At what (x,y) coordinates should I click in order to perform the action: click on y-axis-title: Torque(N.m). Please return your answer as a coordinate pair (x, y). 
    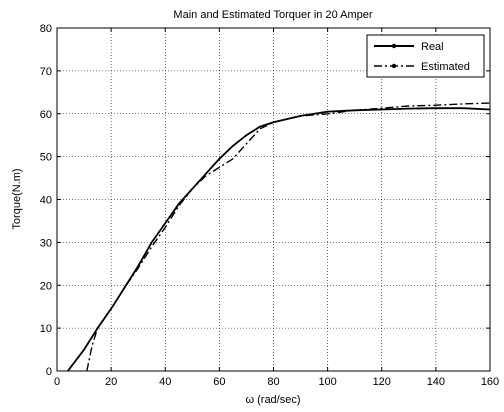
    Looking at the image, I should click on (17, 198).